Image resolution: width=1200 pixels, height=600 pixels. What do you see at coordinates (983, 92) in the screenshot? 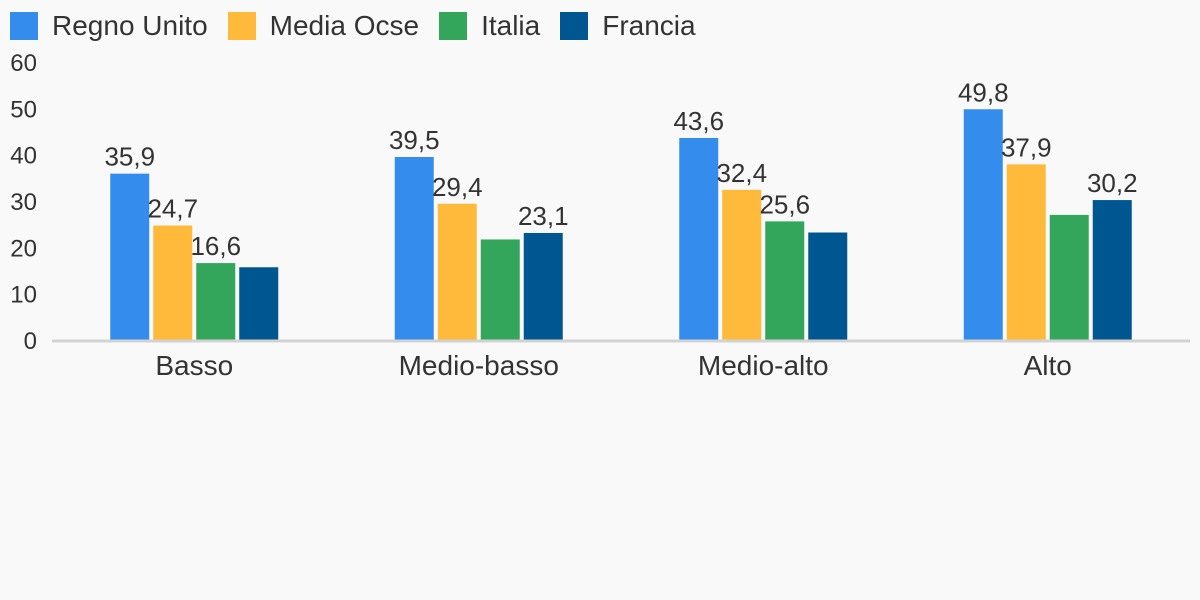
I see `data-label: 49,8` at bounding box center [983, 92].